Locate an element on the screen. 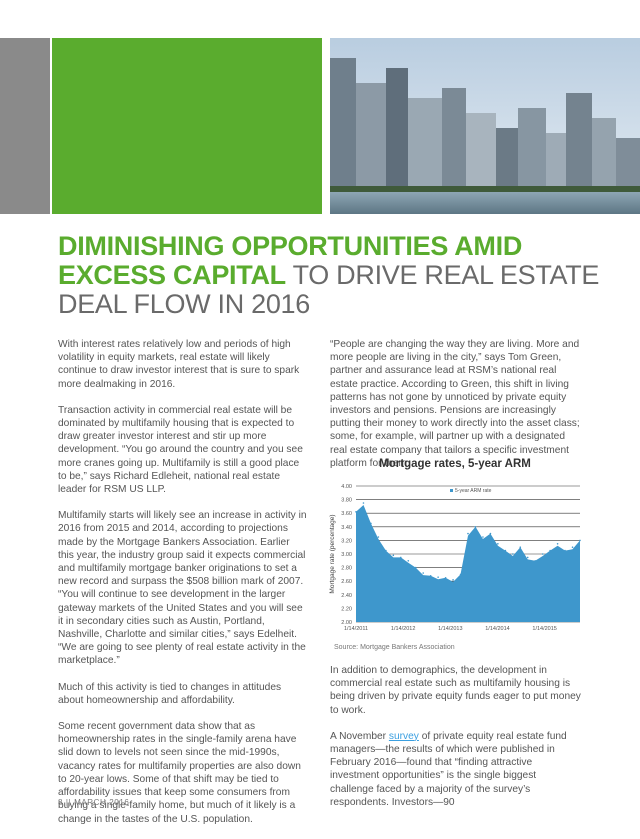 This screenshot has height=839, width=640. legend-label: 5-year ARM rate is located at coordinates (473, 491).